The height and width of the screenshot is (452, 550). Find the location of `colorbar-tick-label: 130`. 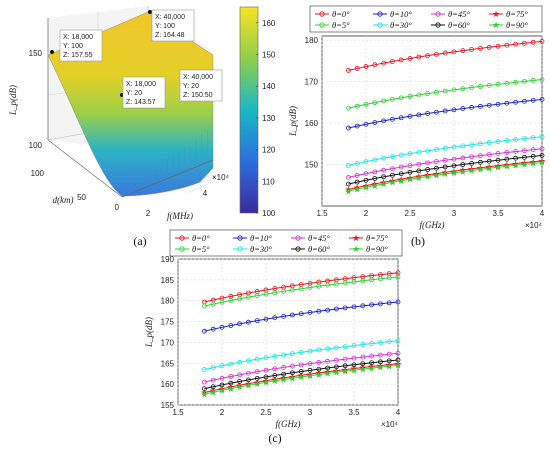

colorbar-tick-label: 130 is located at coordinates (269, 118).